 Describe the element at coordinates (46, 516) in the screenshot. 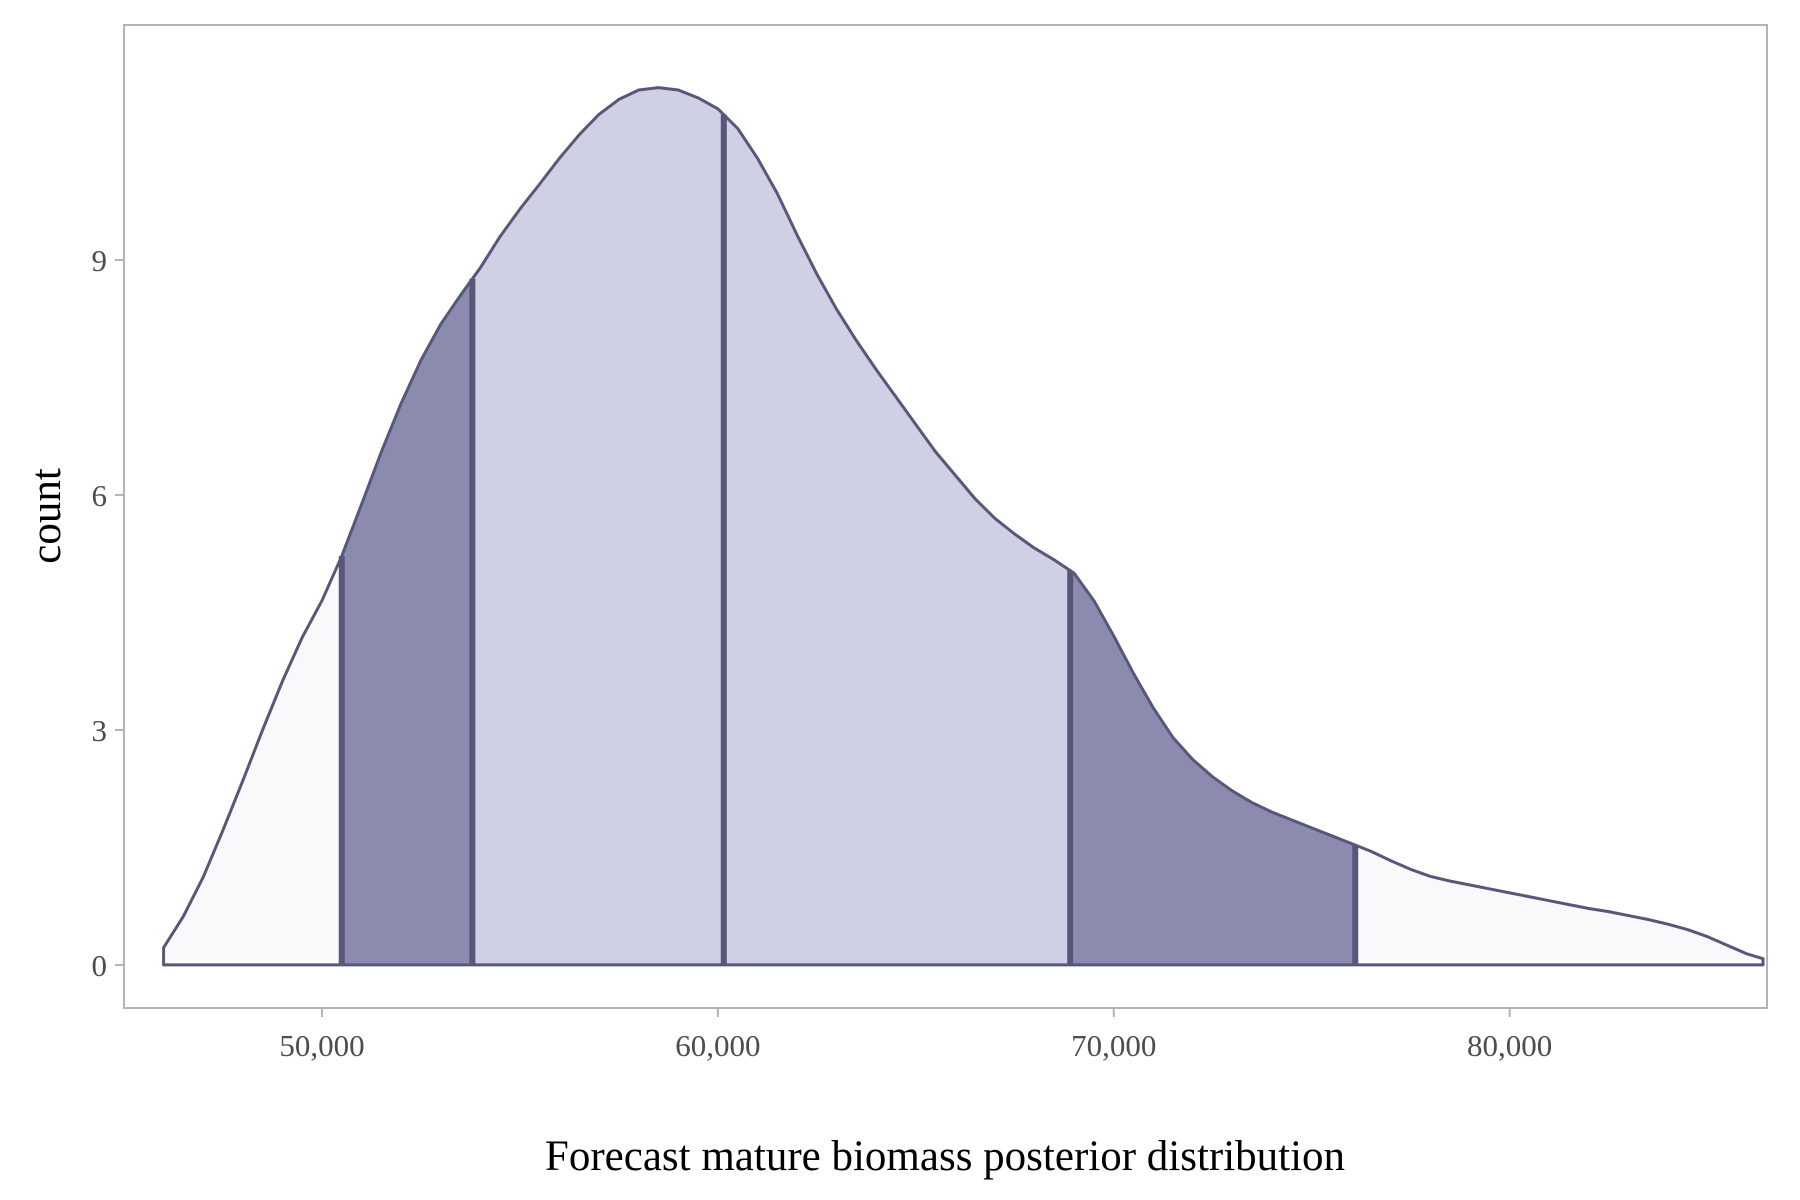

I see `y-axis-title: count` at that location.